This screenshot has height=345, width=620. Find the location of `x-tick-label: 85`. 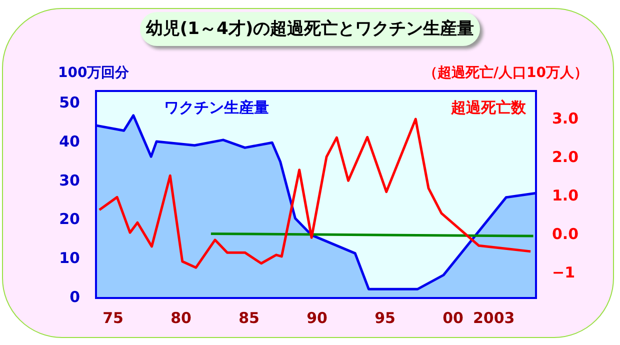

x-tick-label: 85 is located at coordinates (249, 317).